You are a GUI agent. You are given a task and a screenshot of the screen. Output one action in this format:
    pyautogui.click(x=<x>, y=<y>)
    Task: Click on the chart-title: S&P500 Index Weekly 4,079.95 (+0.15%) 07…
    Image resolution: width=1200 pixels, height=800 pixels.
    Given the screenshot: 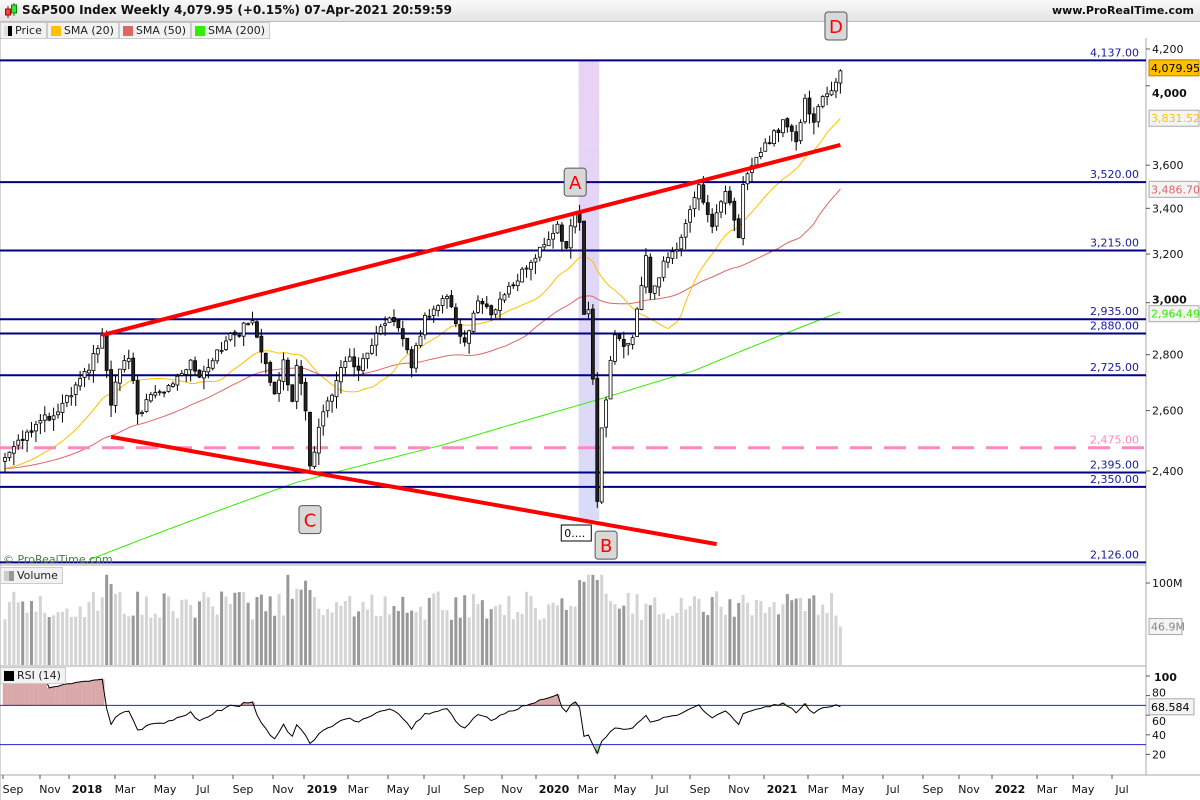 What is the action you would take?
    pyautogui.click(x=237, y=10)
    